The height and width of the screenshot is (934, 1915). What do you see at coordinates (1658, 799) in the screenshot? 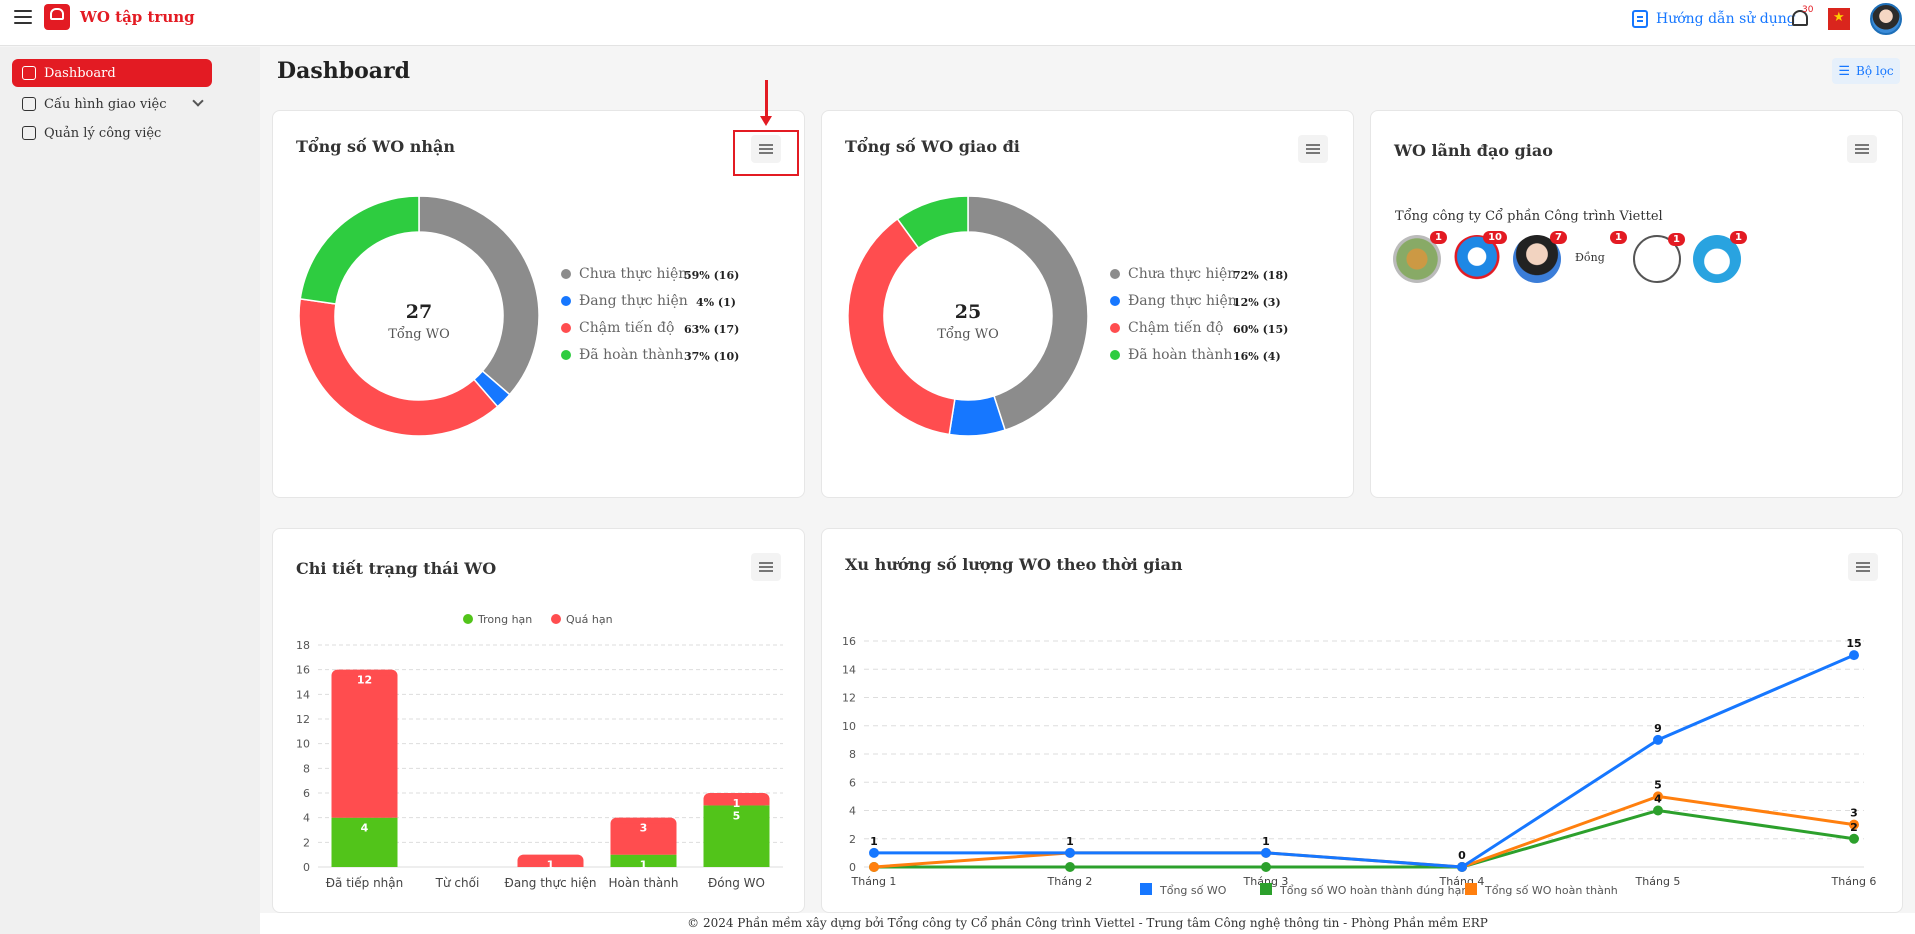
I see `data-label: 4` at bounding box center [1658, 799].